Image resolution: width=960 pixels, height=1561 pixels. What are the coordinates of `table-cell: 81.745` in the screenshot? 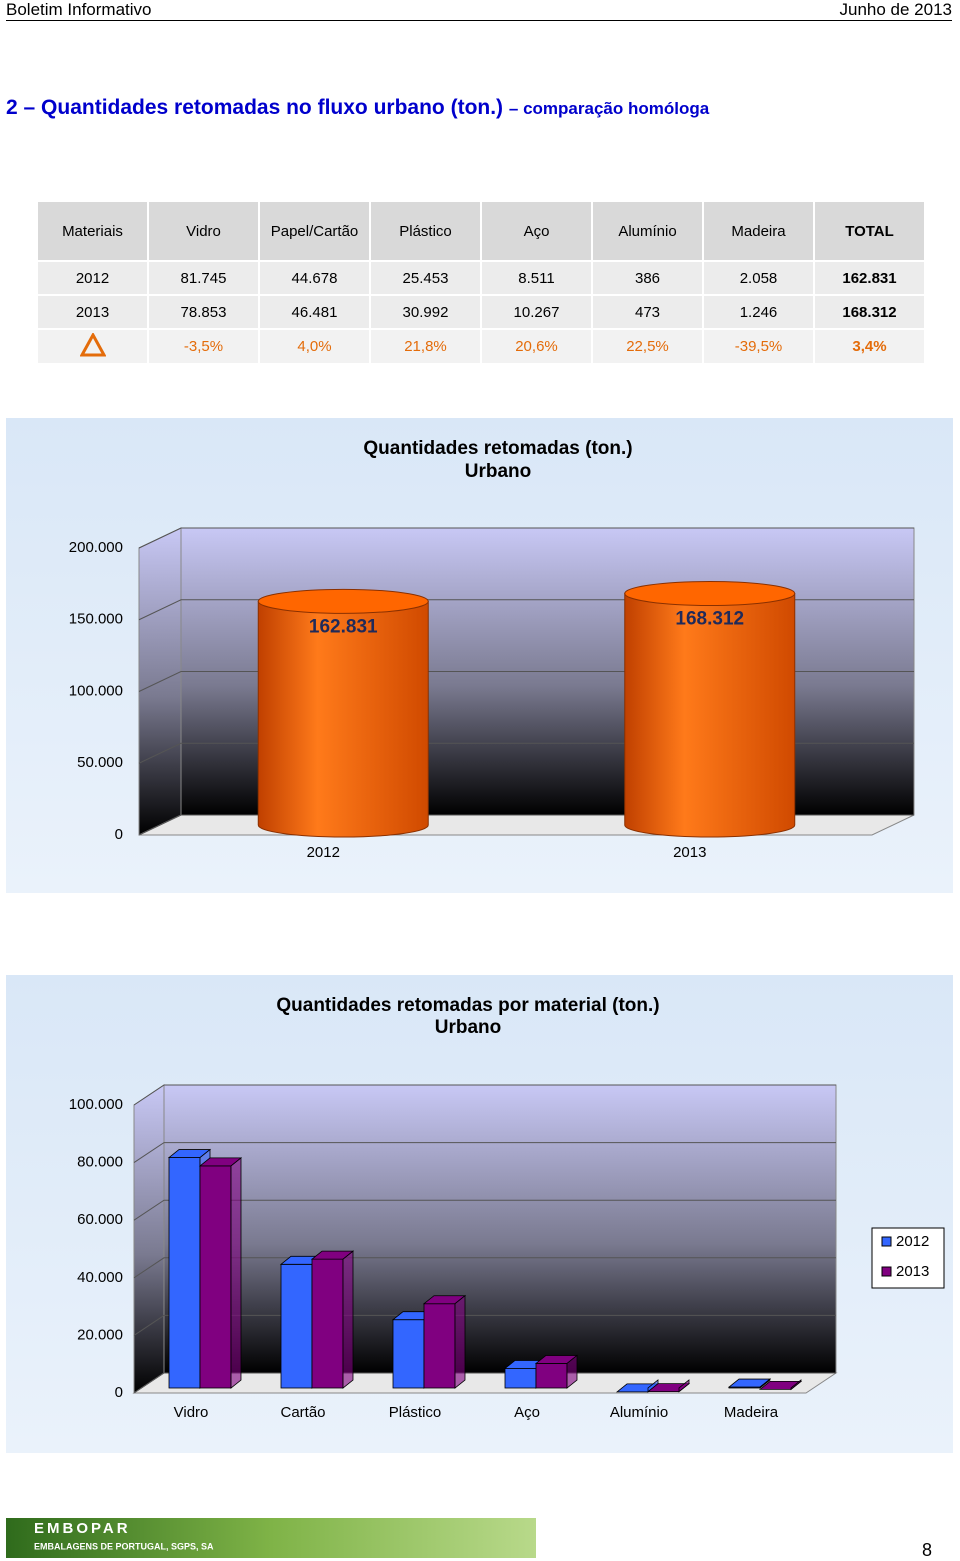 It's located at (203, 279).